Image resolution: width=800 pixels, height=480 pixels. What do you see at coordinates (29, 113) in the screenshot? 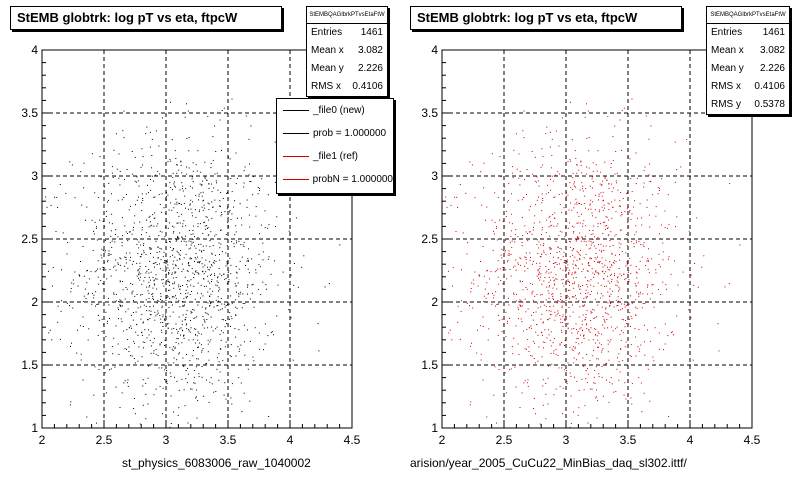
I see `y-tick-label: 3.5` at bounding box center [29, 113].